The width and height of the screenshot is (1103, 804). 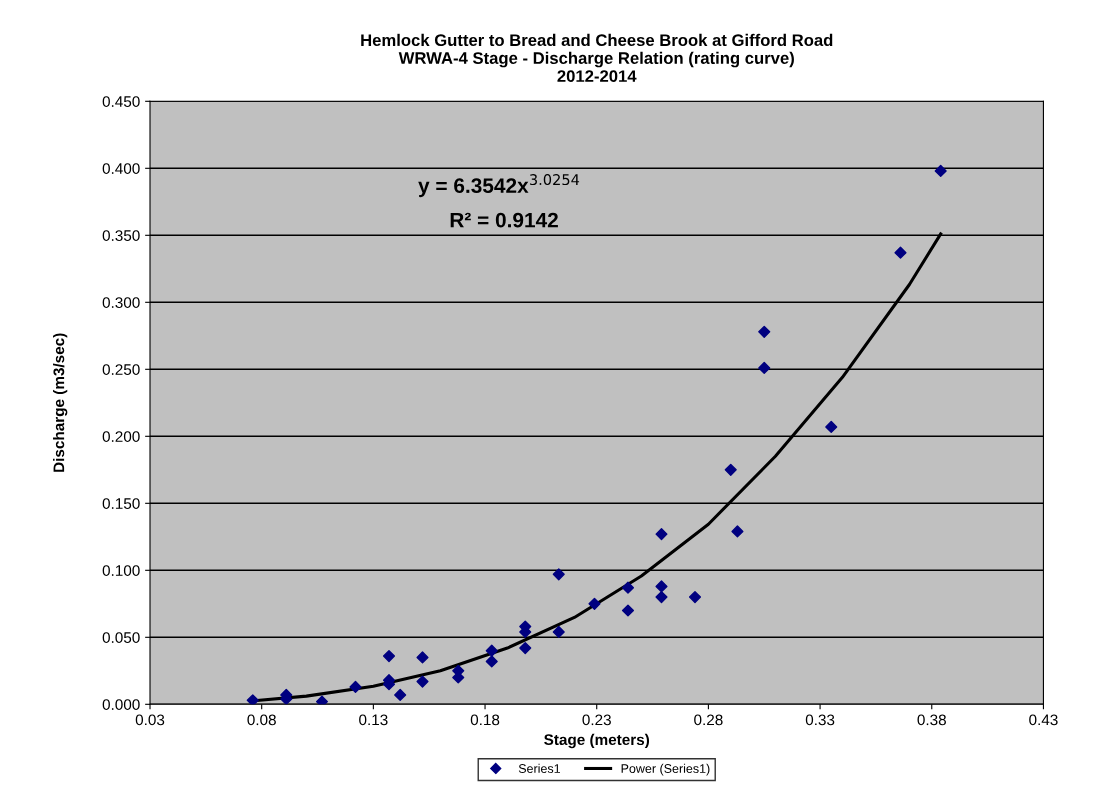 I want to click on y-axis-title: Discharge (m3/sec), so click(x=60, y=402).